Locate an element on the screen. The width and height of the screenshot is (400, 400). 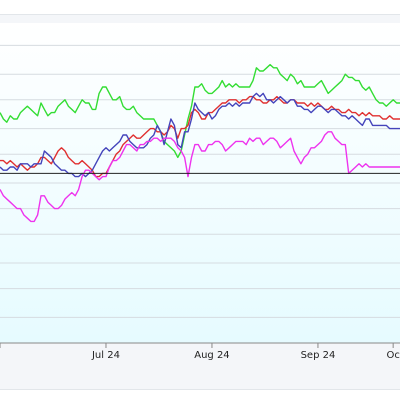
x-tick-label: Aug 24 is located at coordinates (211, 355).